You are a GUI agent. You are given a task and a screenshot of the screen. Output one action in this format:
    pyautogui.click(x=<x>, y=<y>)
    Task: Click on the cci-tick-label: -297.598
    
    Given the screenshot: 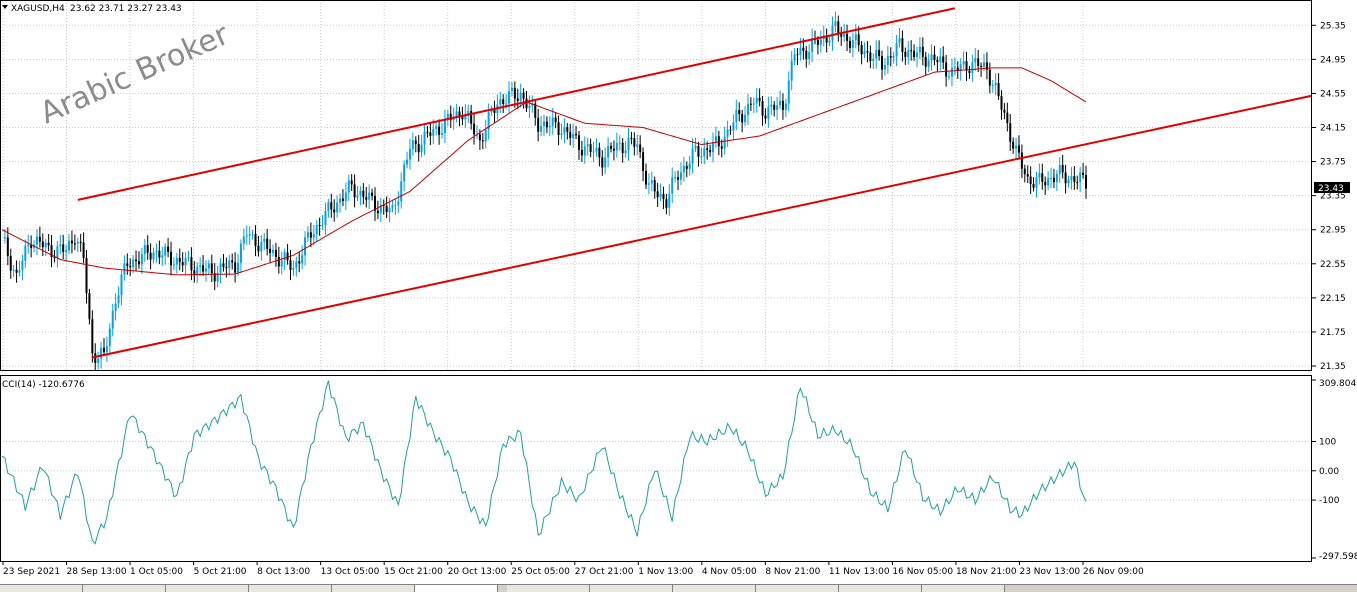 What is the action you would take?
    pyautogui.click(x=1338, y=557)
    